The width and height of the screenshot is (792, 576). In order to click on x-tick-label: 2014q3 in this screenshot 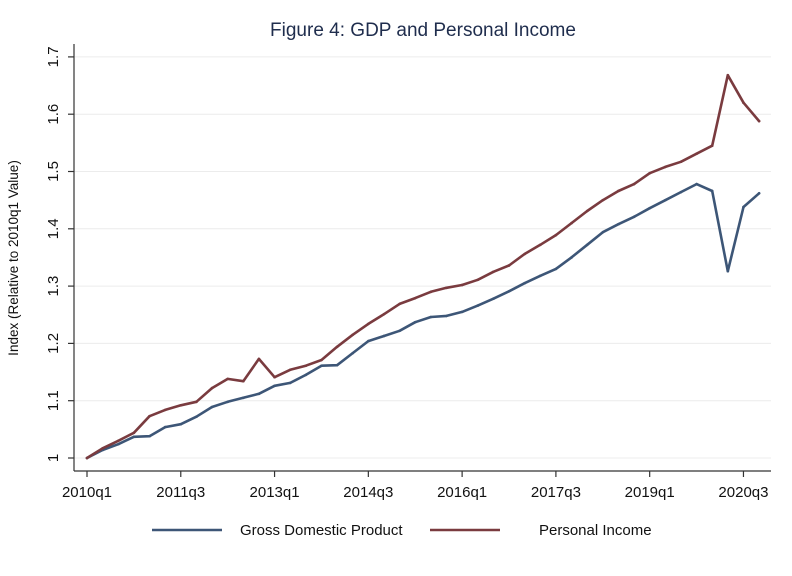, I will do `click(368, 492)`.